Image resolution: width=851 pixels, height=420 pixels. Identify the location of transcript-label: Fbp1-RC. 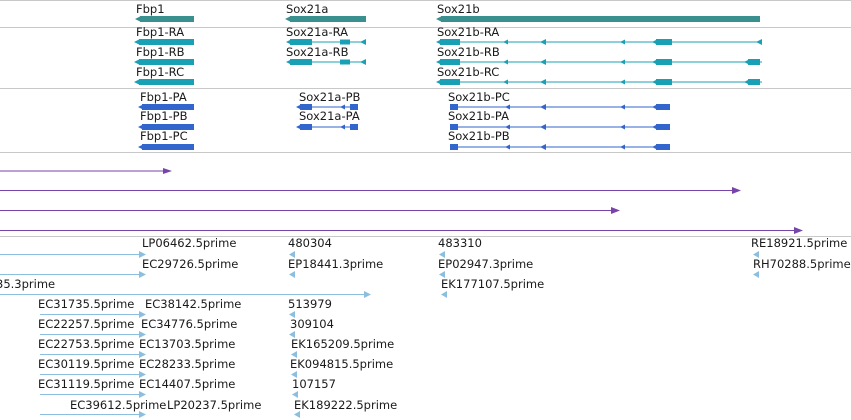
(160, 72).